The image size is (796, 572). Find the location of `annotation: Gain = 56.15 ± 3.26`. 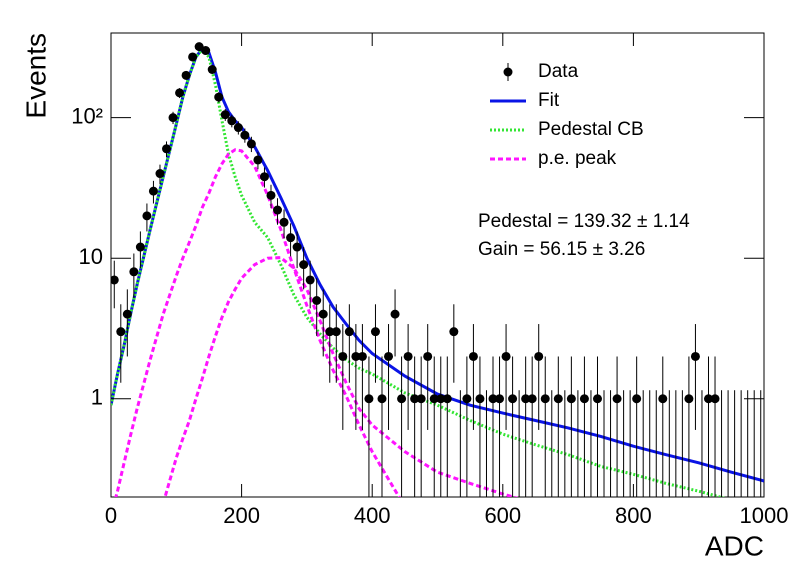

annotation: Gain = 56.15 ± 3.26 is located at coordinates (561, 249).